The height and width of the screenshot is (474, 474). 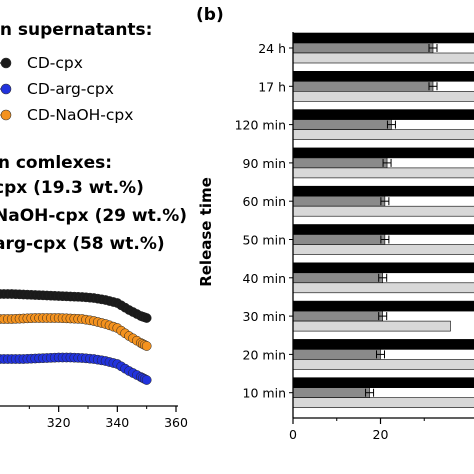 What do you see at coordinates (264, 278) in the screenshot?
I see `y-tick-label-b-6: 40 min` at bounding box center [264, 278].